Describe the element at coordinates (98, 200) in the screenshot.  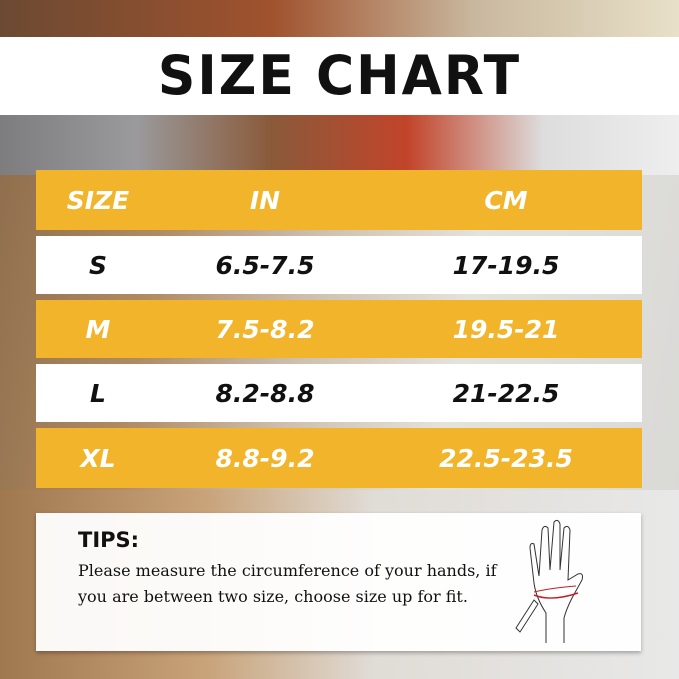
I see `header-size: SIZE` at that location.